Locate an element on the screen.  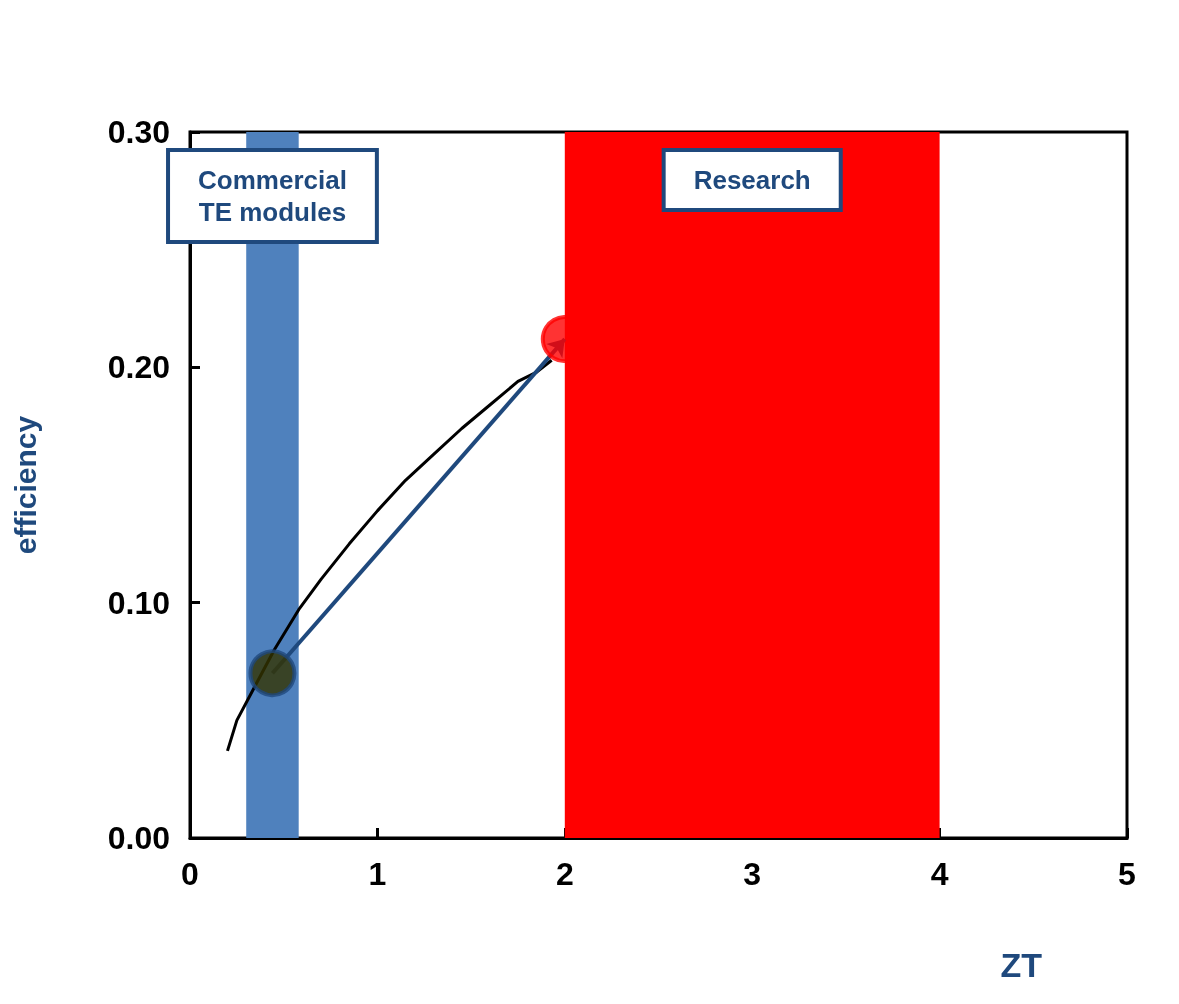
band-label: Commercial TE modules is located at coordinates (272, 196).